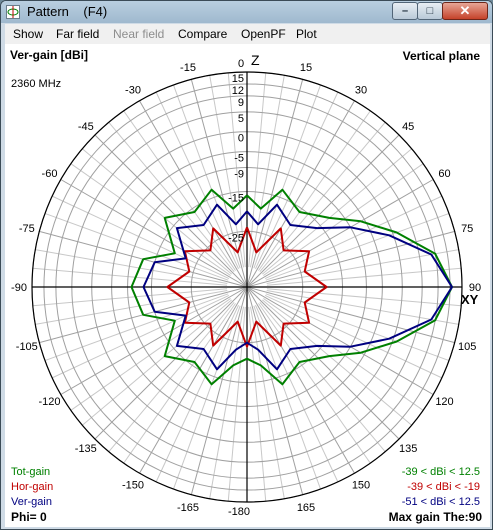  Describe the element at coordinates (246, 12) in the screenshot. I see `title-bar: Pattern (F4) – □ ✕` at that location.